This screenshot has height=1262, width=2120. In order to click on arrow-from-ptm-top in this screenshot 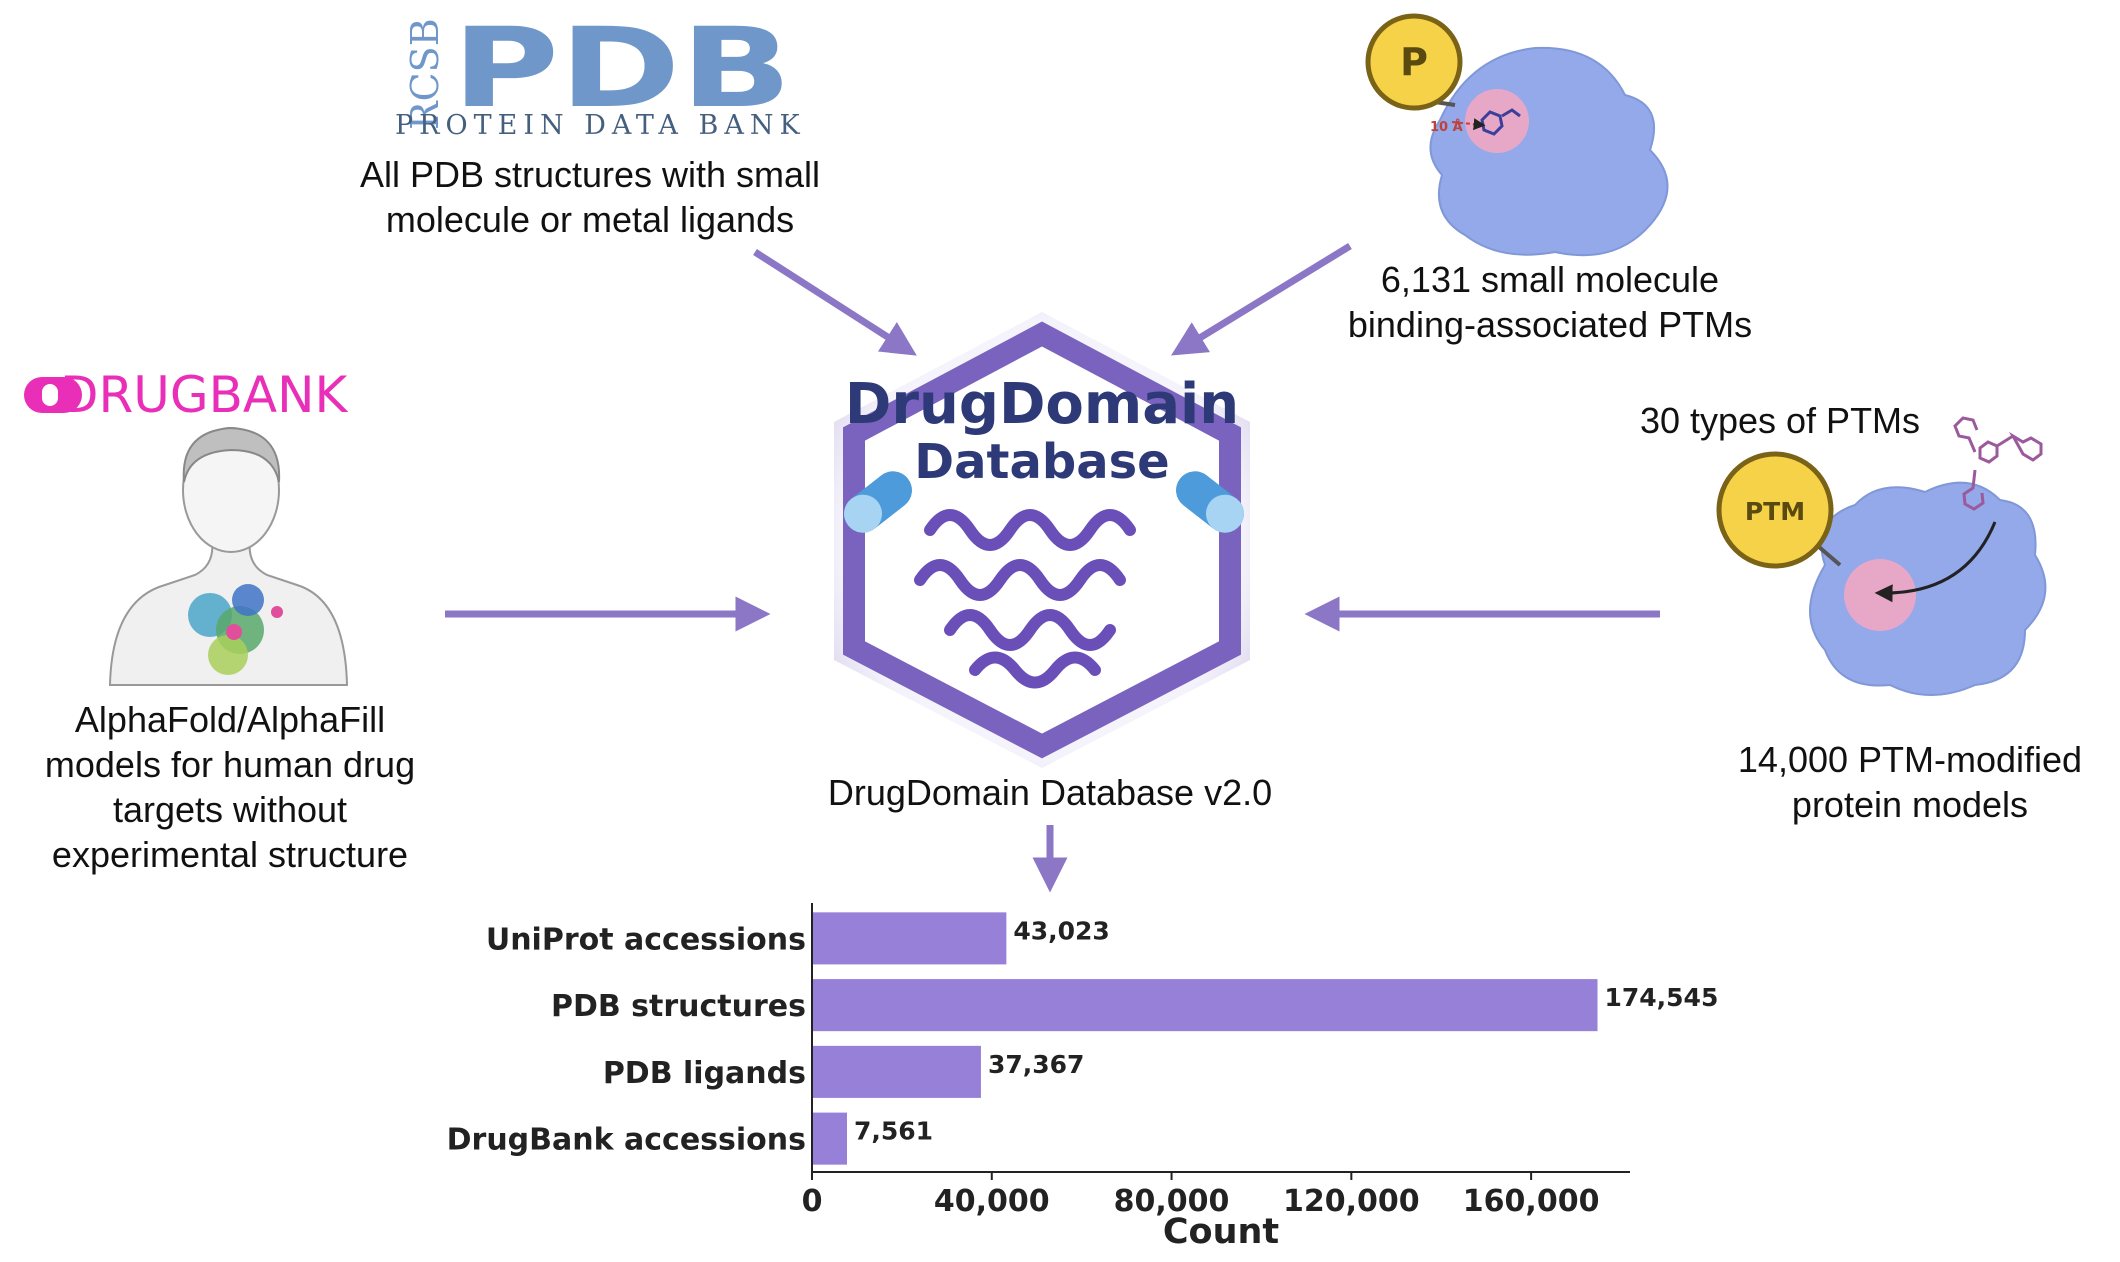, I will do `click(1261, 299)`.